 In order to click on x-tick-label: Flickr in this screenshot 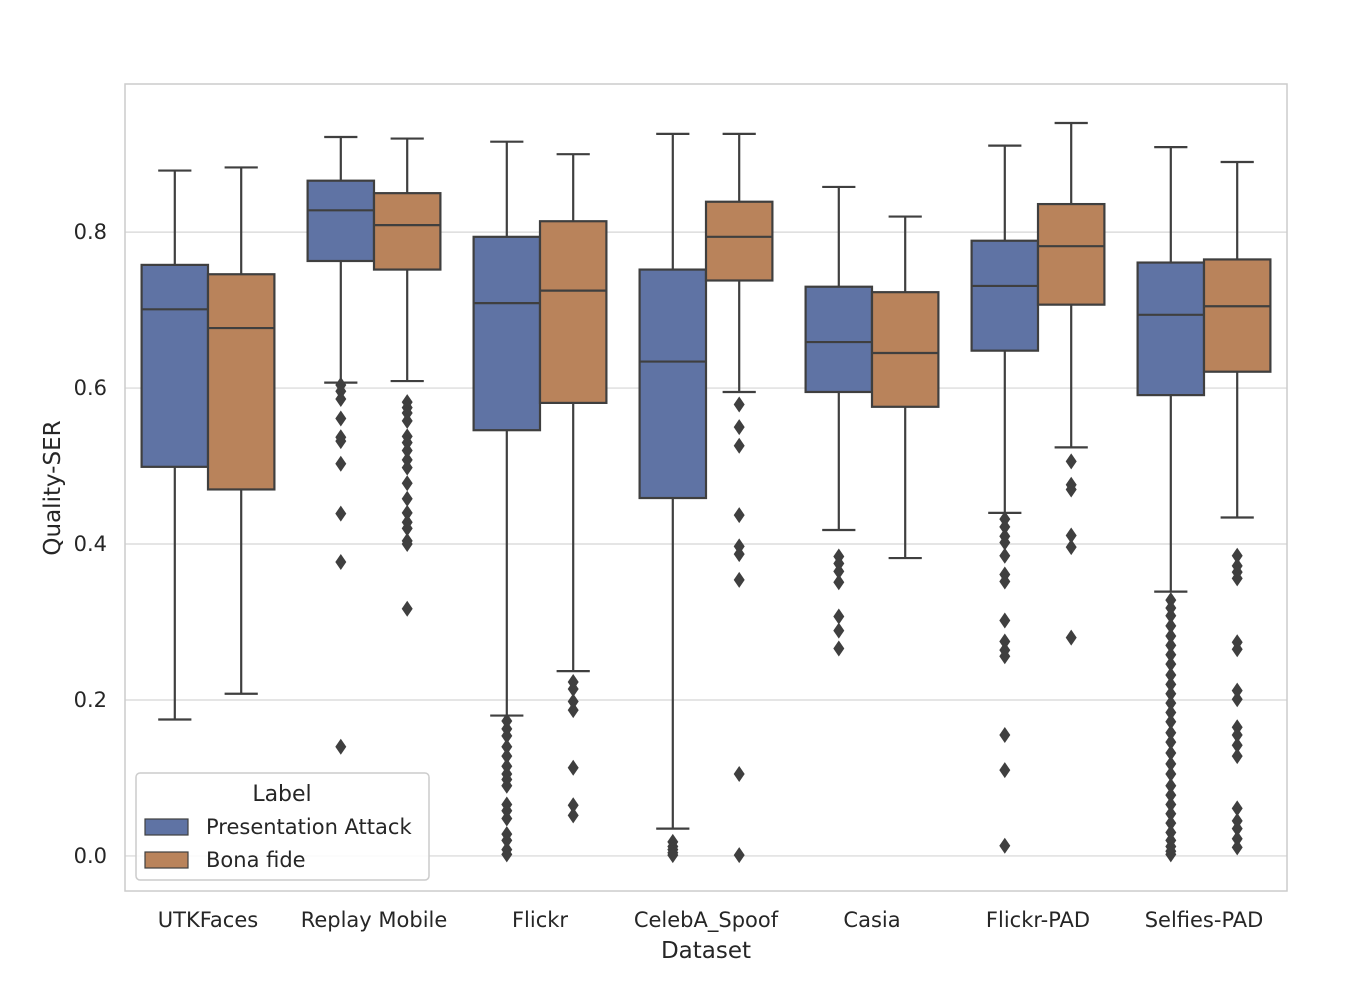, I will do `click(540, 920)`.